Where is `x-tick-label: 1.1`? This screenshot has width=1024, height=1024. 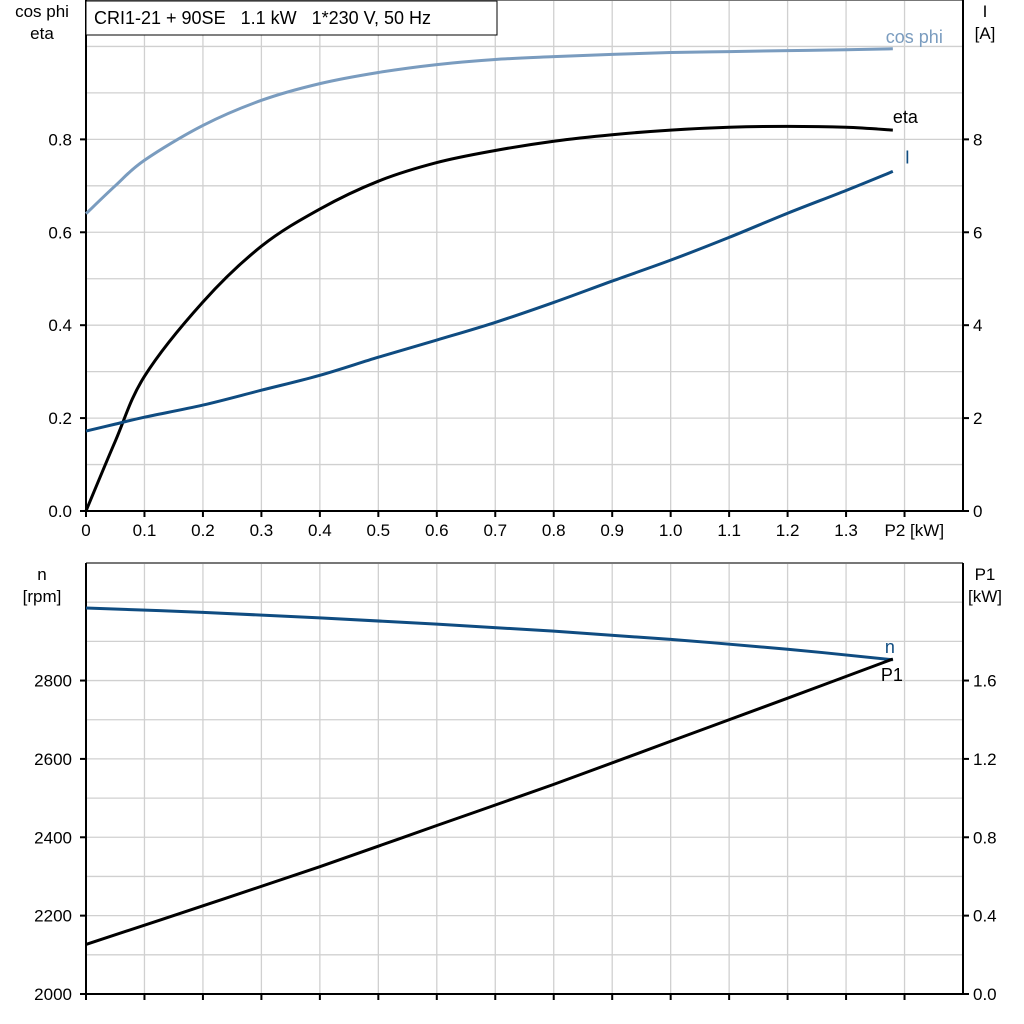
x-tick-label: 1.1 is located at coordinates (729, 530).